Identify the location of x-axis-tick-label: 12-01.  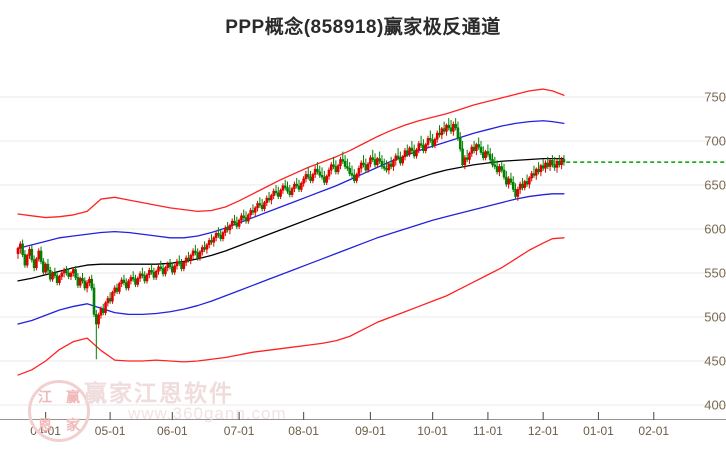
(543, 431).